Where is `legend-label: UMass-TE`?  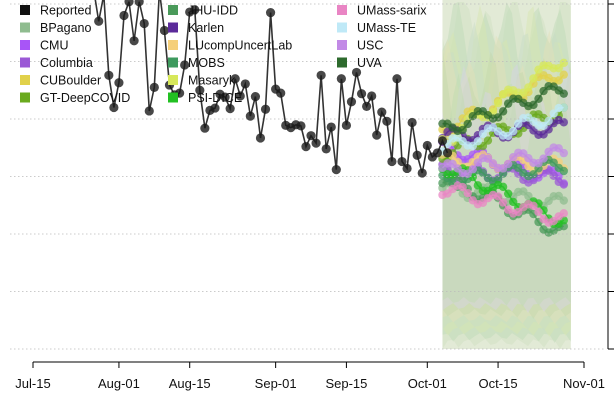 legend-label: UMass-TE is located at coordinates (386, 28).